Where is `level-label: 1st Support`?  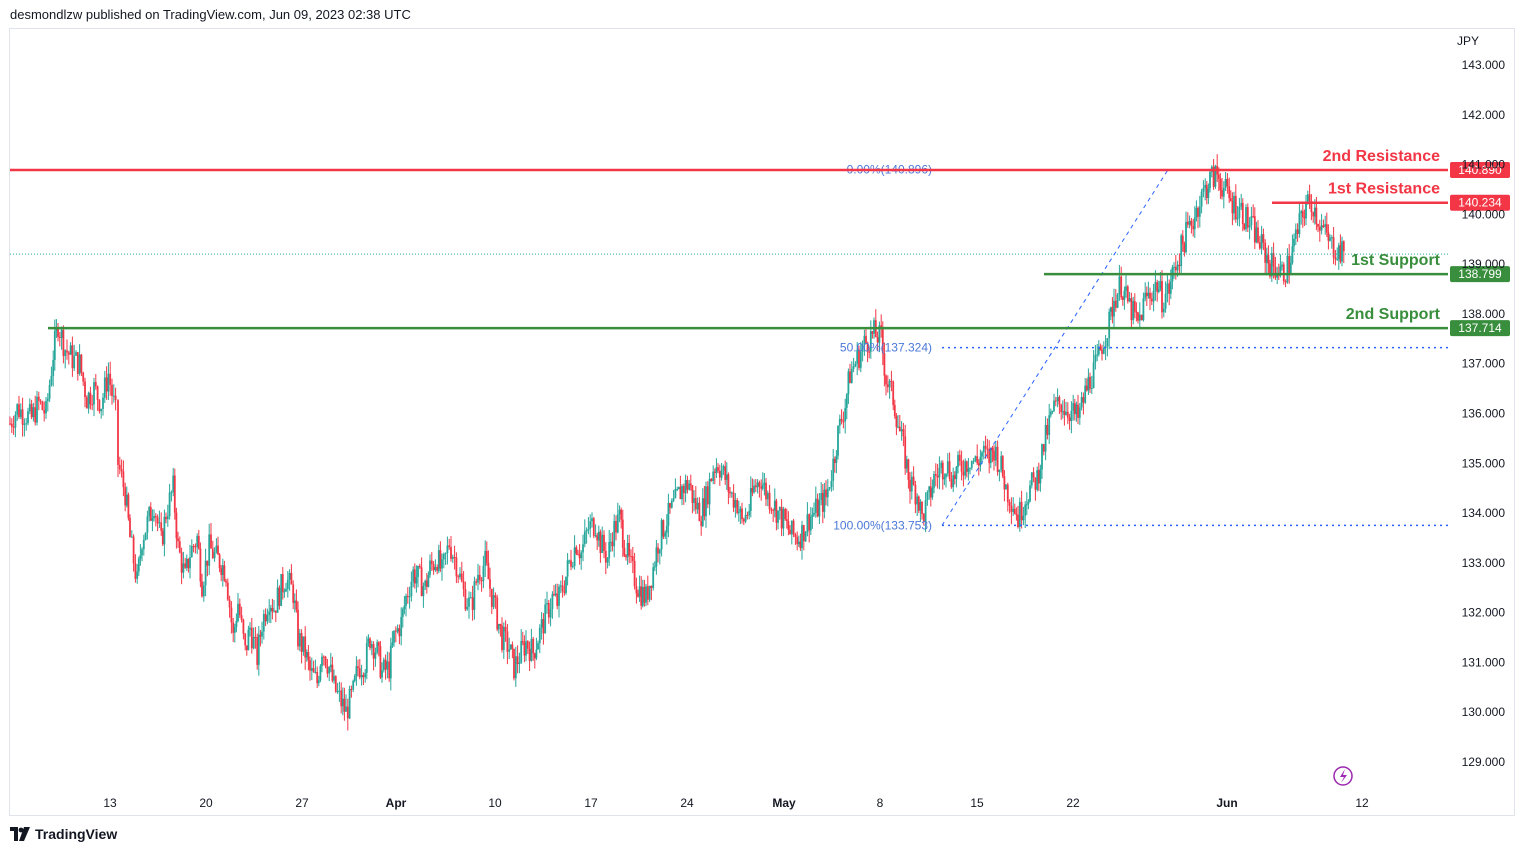 level-label: 1st Support is located at coordinates (1396, 260).